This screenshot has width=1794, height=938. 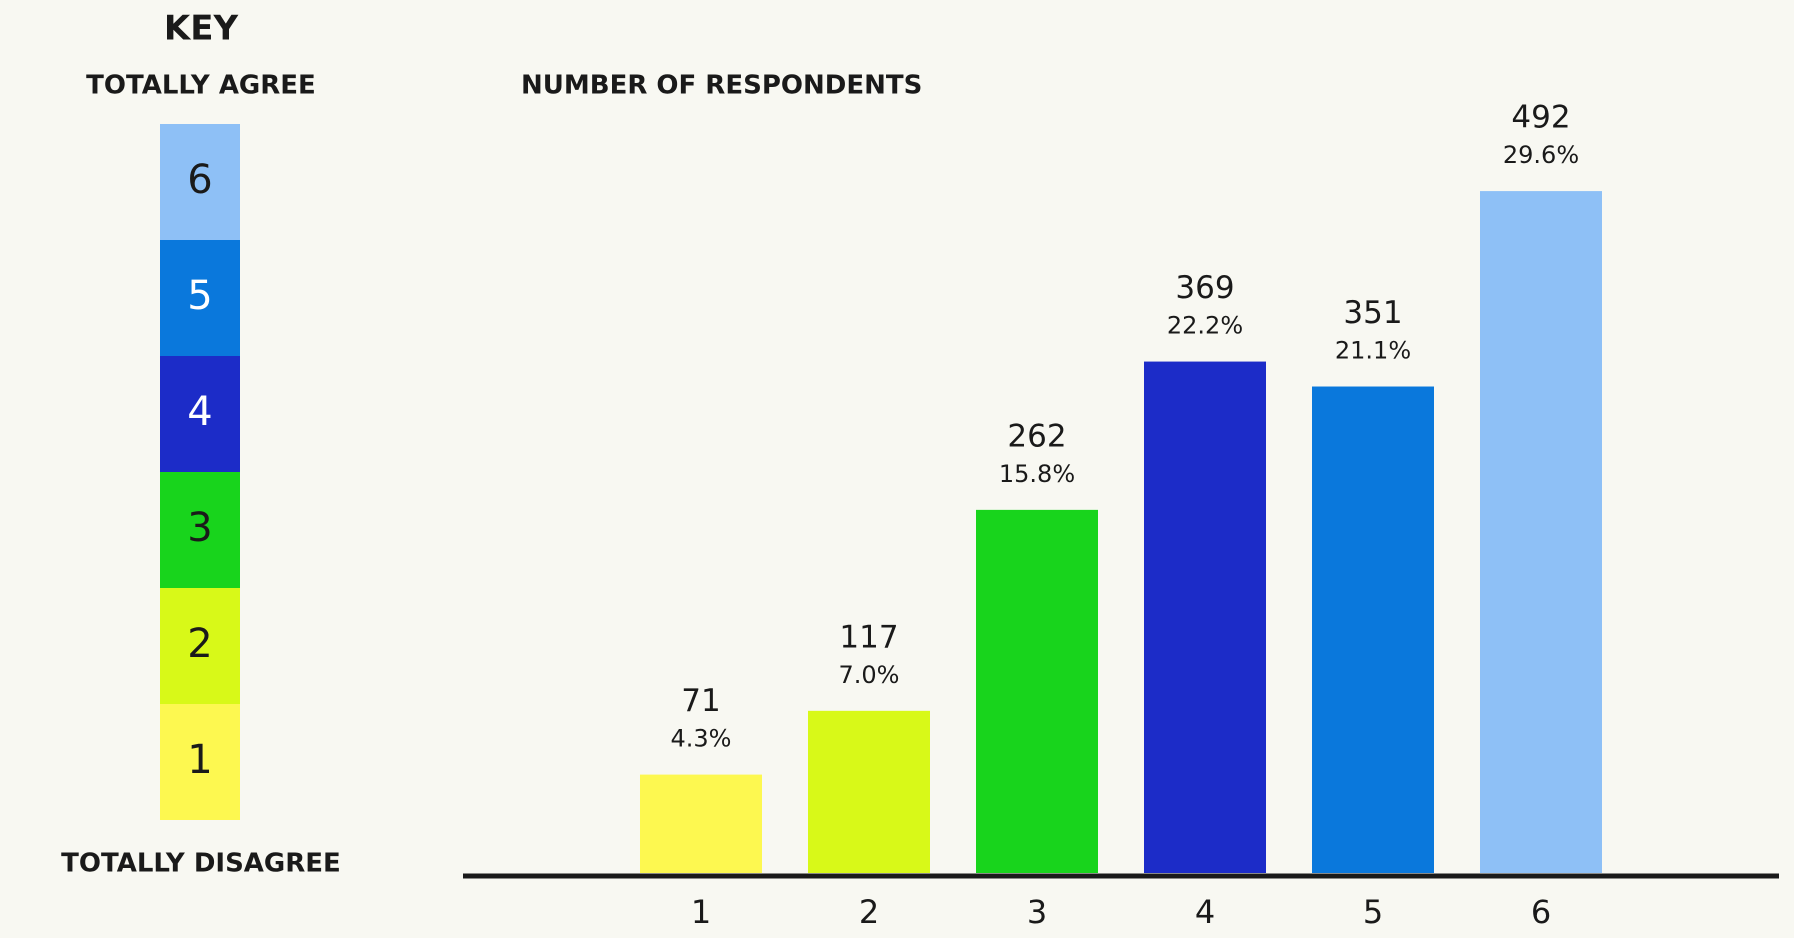 I want to click on legend-label: 4, so click(x=199, y=412).